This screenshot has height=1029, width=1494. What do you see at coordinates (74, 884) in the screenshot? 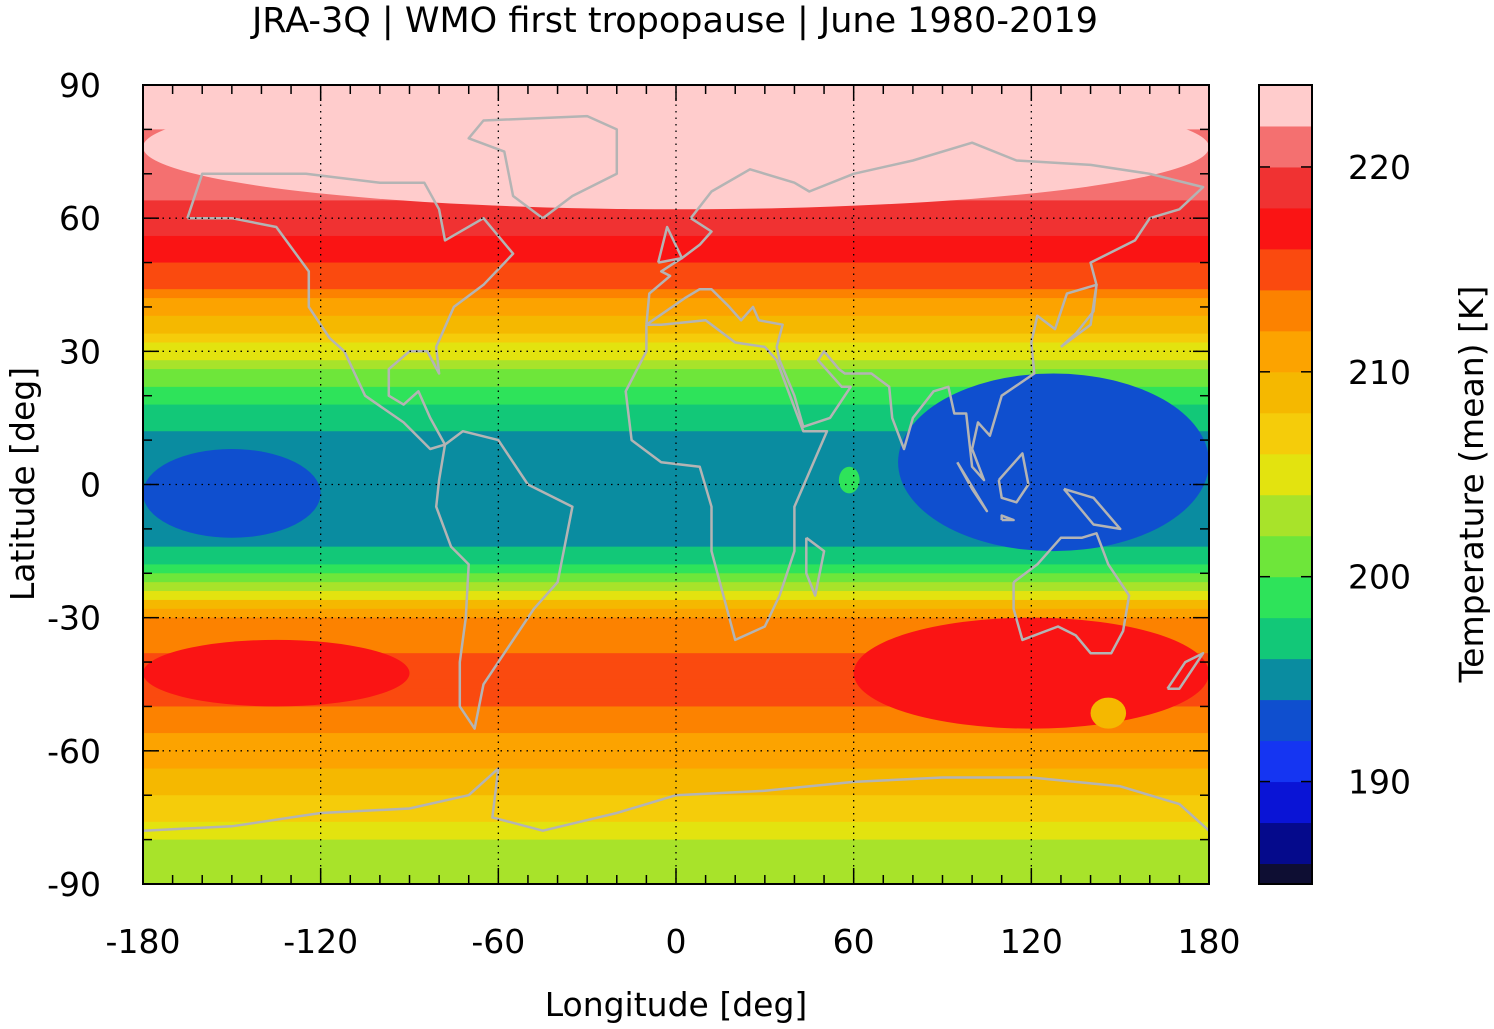
I see `y-tick-label: -90` at bounding box center [74, 884].